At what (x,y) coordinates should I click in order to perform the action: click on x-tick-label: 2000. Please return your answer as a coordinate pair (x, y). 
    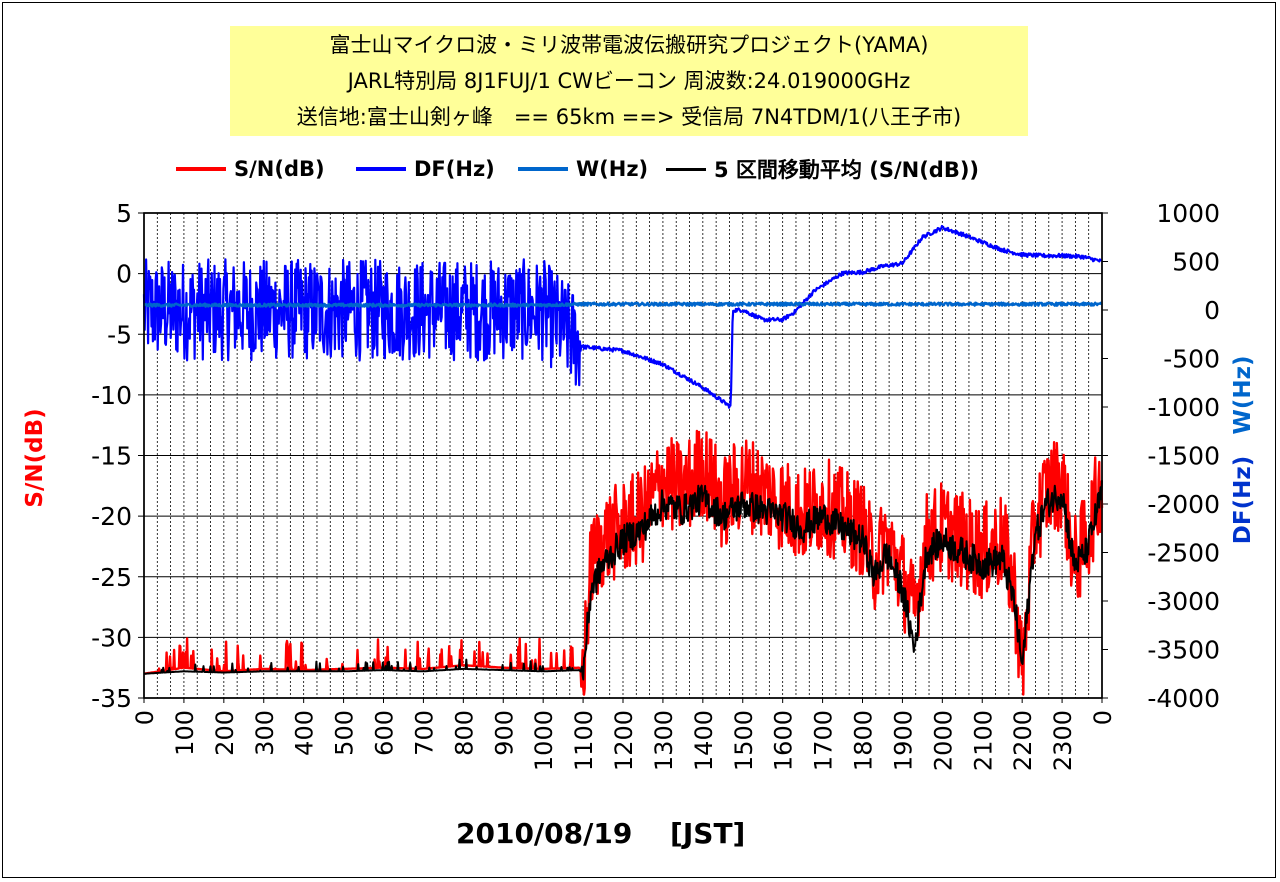
    Looking at the image, I should click on (943, 740).